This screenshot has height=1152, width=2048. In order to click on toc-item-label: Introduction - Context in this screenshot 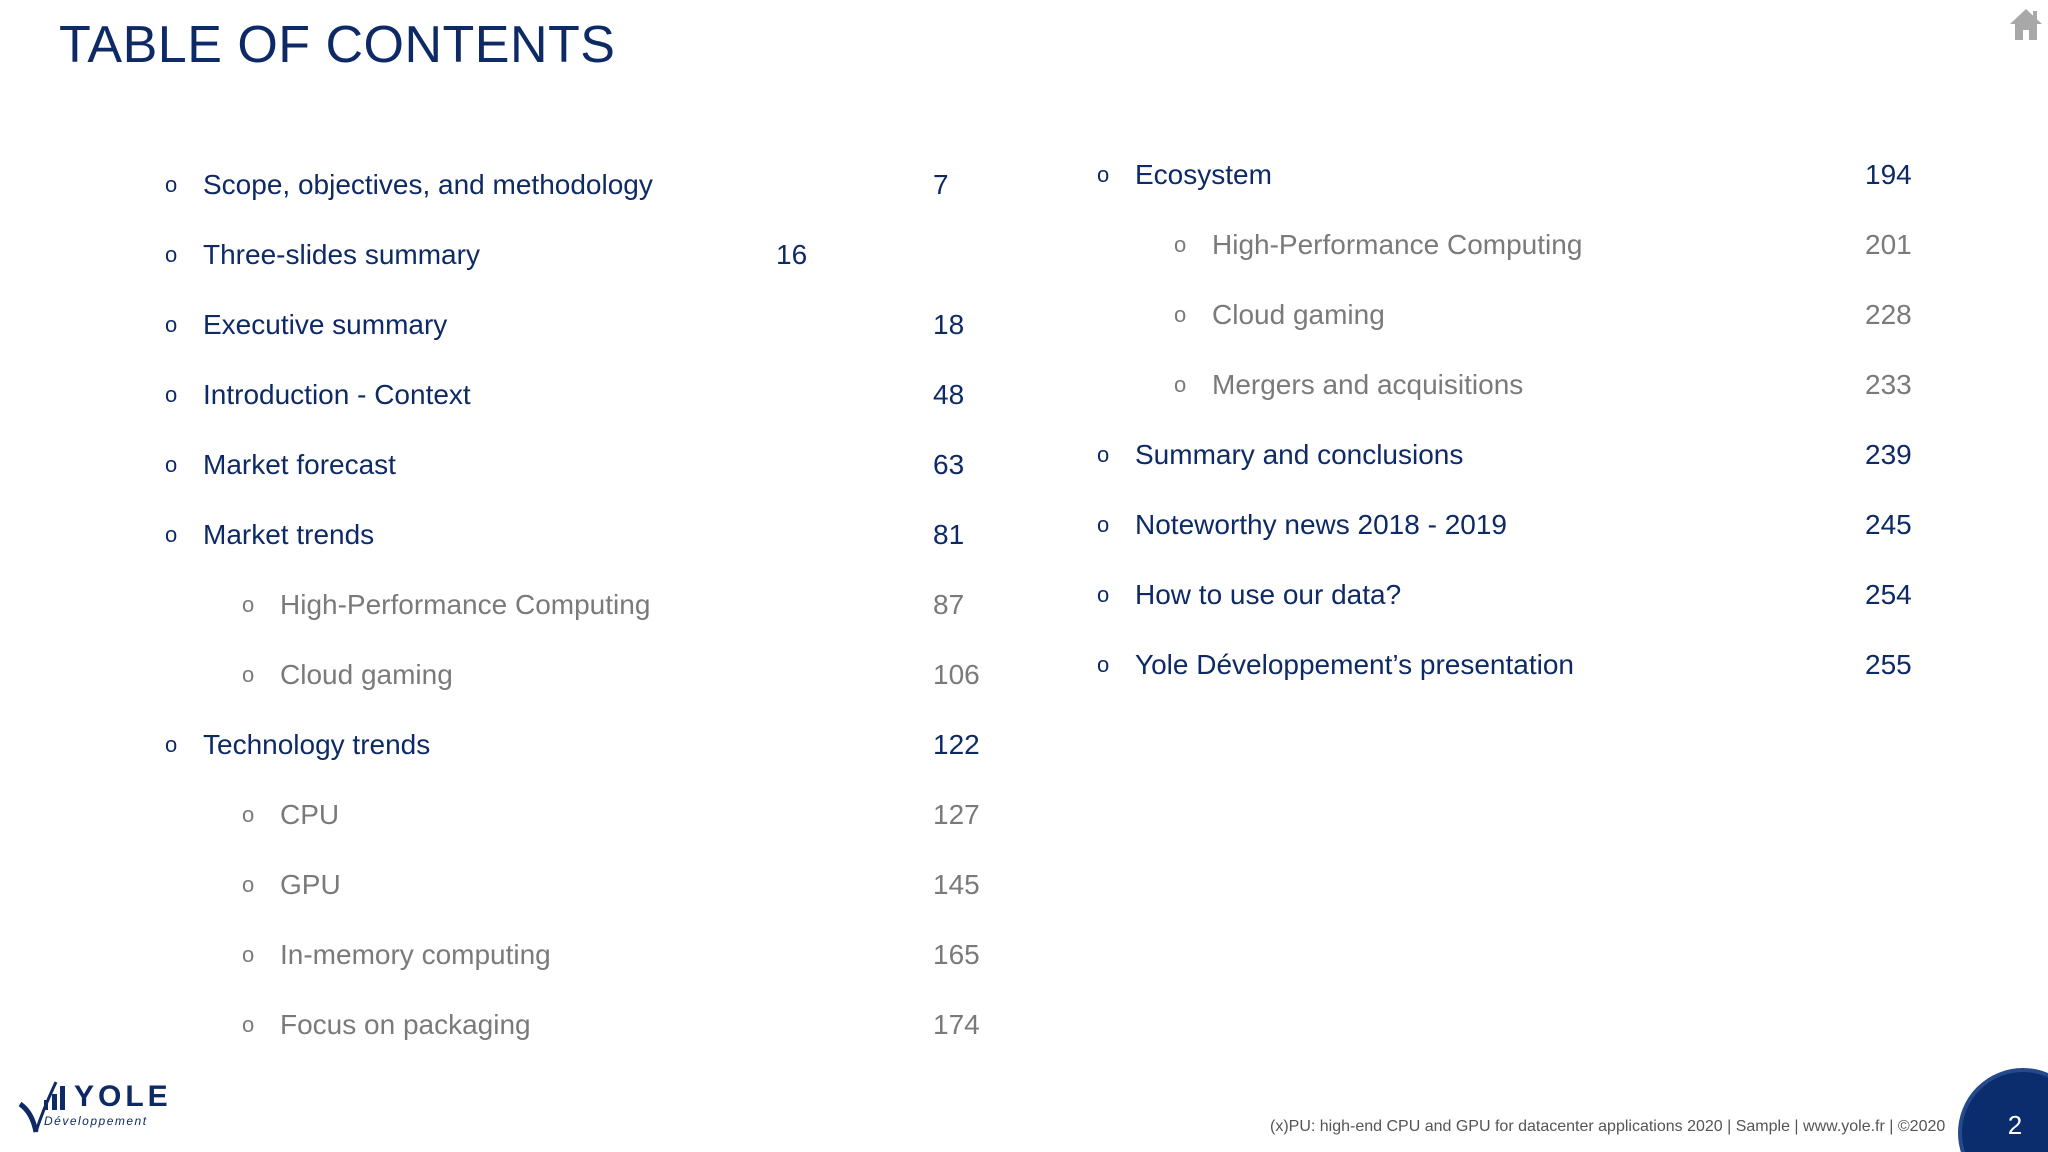, I will do `click(337, 394)`.